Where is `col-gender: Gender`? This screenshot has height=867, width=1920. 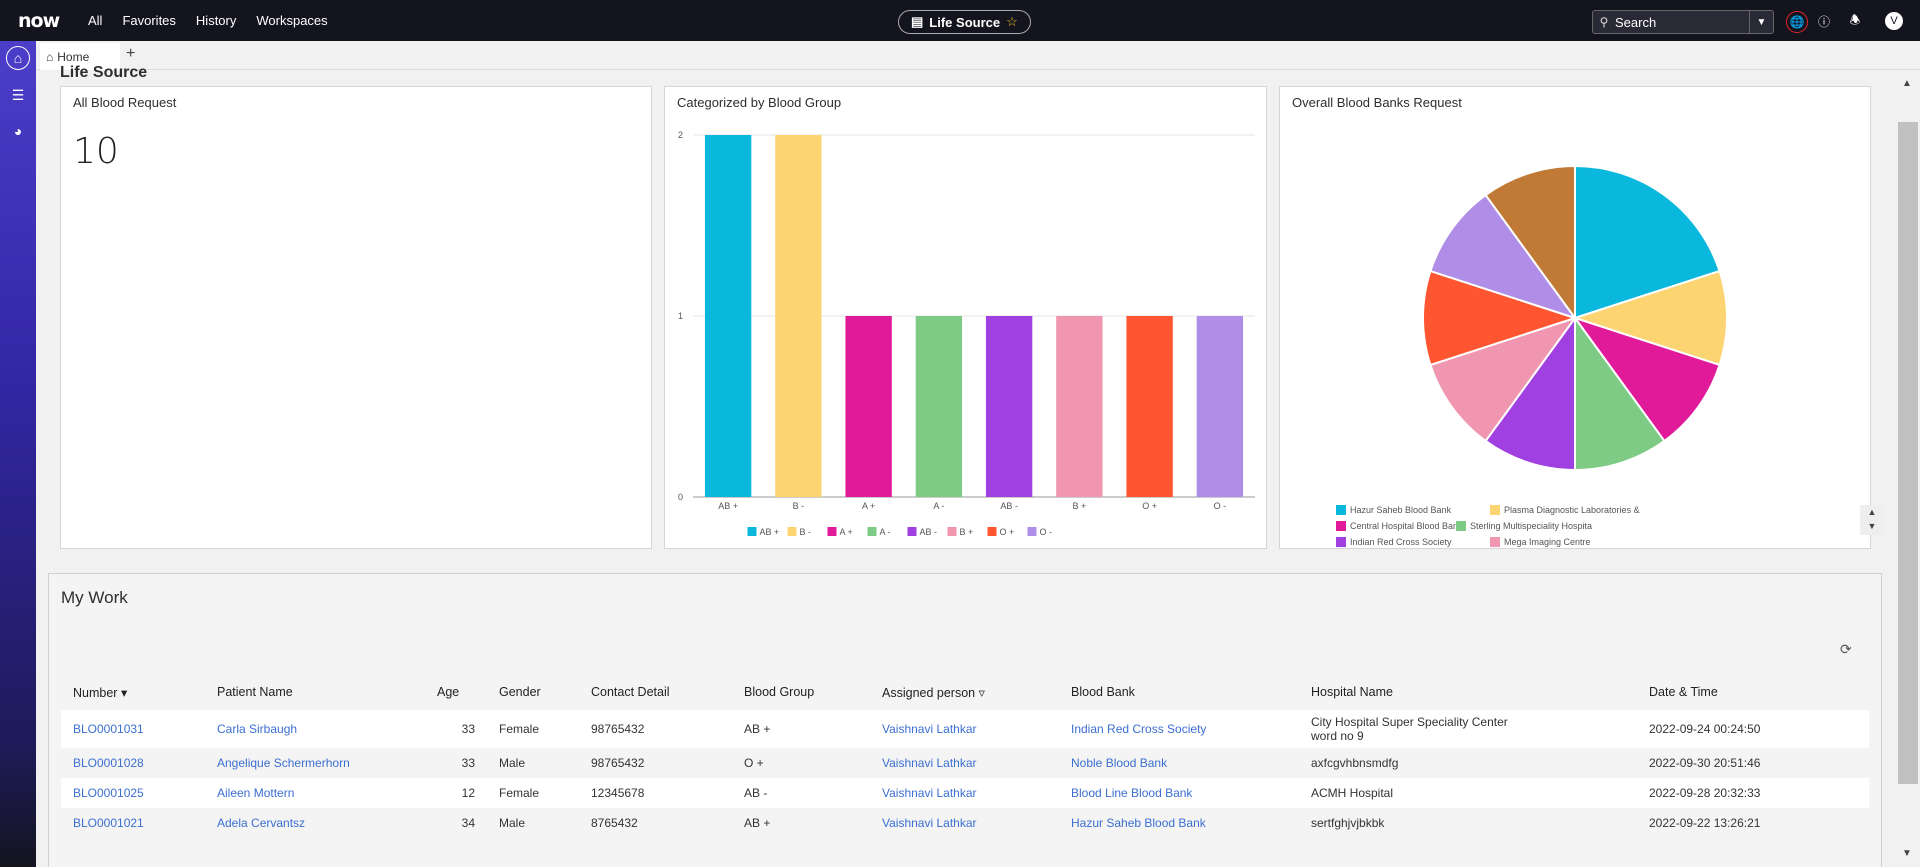
col-gender: Gender is located at coordinates (520, 692).